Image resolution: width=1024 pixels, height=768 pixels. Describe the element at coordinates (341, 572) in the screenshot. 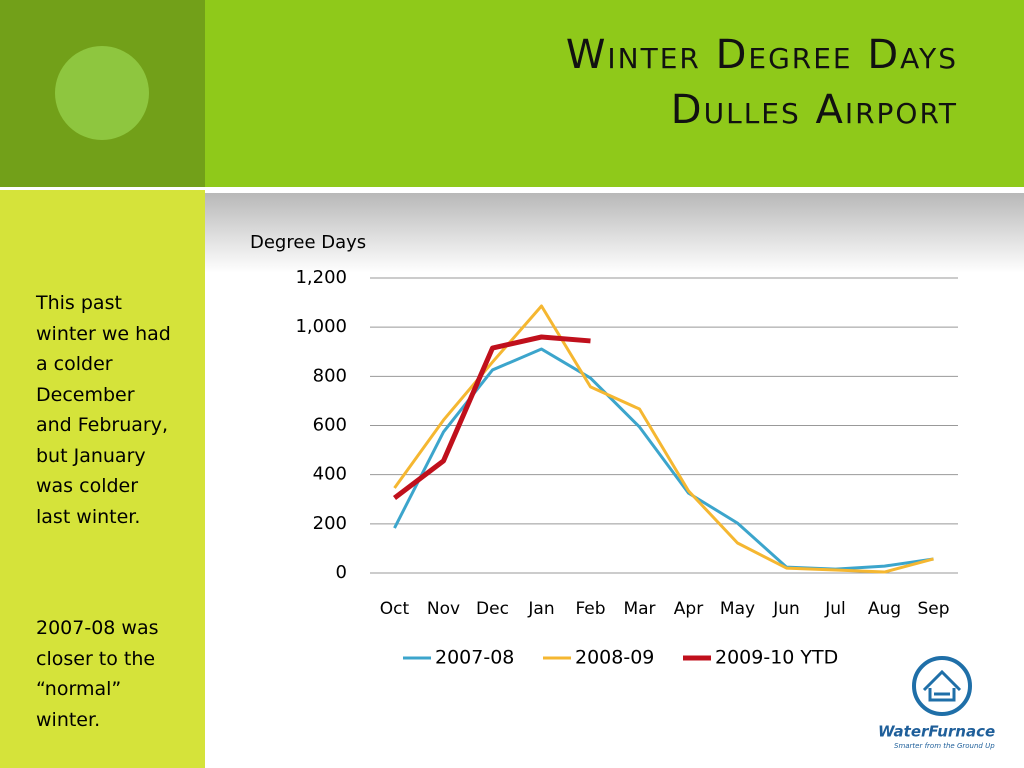

I see `y-tick-label: 0` at that location.